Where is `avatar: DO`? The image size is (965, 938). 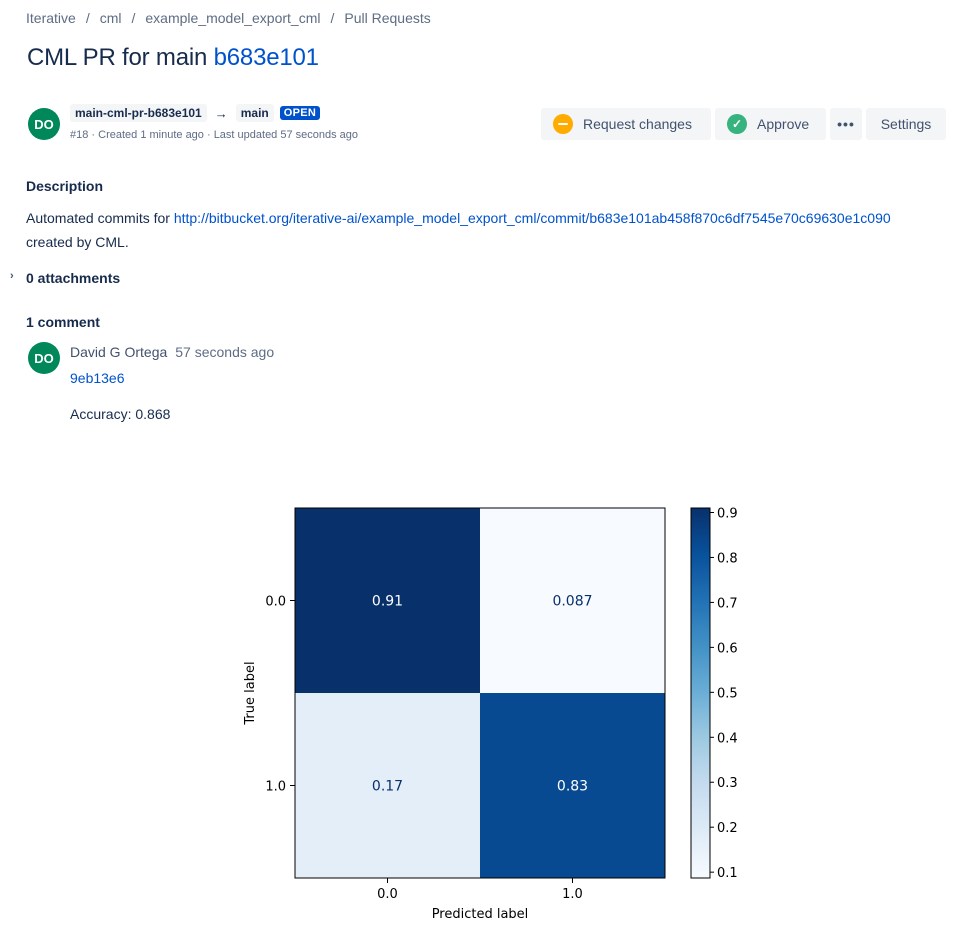
avatar: DO is located at coordinates (44, 124).